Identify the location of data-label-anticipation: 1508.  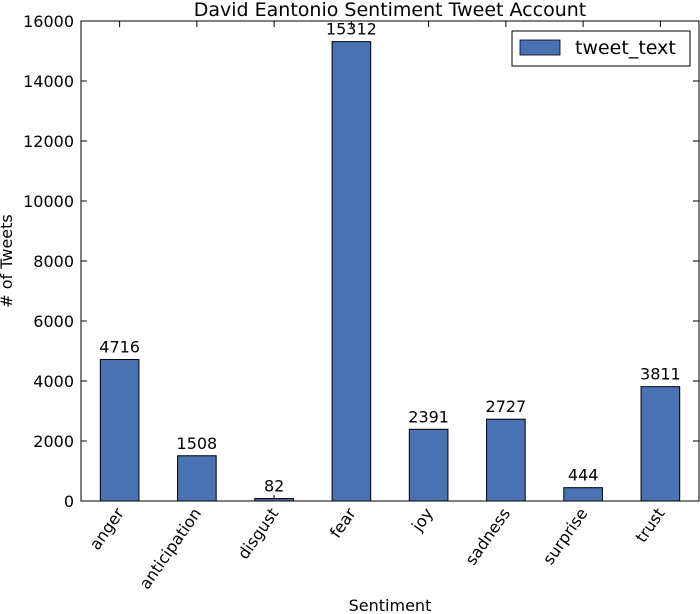
(197, 443).